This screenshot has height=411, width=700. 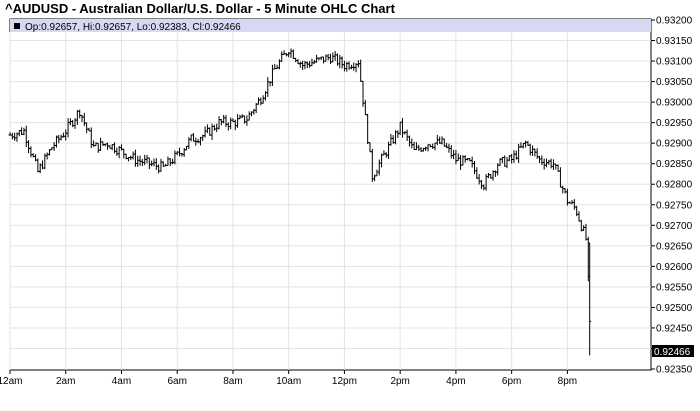 What do you see at coordinates (674, 246) in the screenshot?
I see `y-tick-label: 0.92650` at bounding box center [674, 246].